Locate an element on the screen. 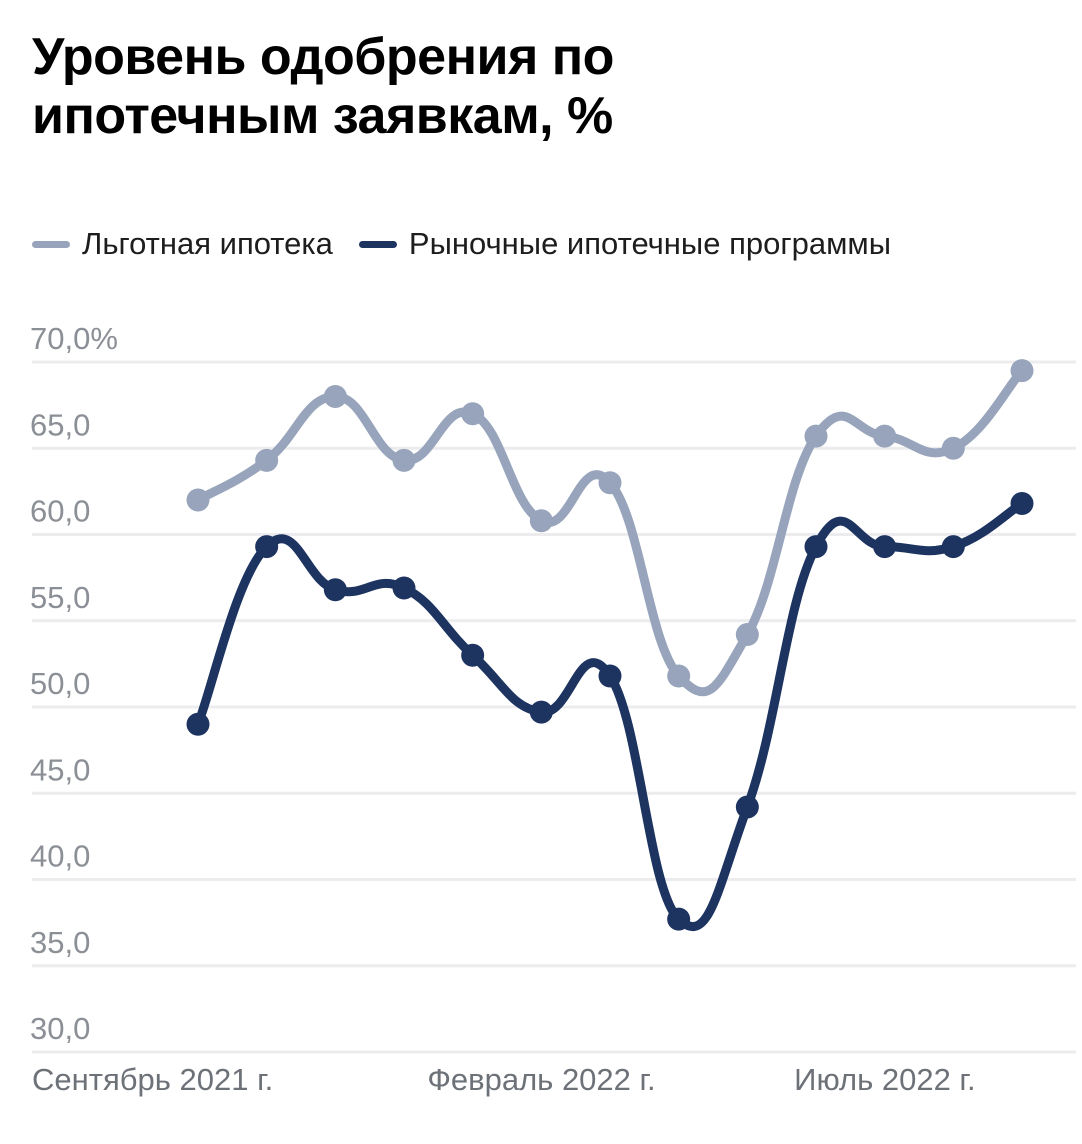 This screenshot has height=1144, width=1082. y-axis-tick-label: 40,0 is located at coordinates (60, 856).